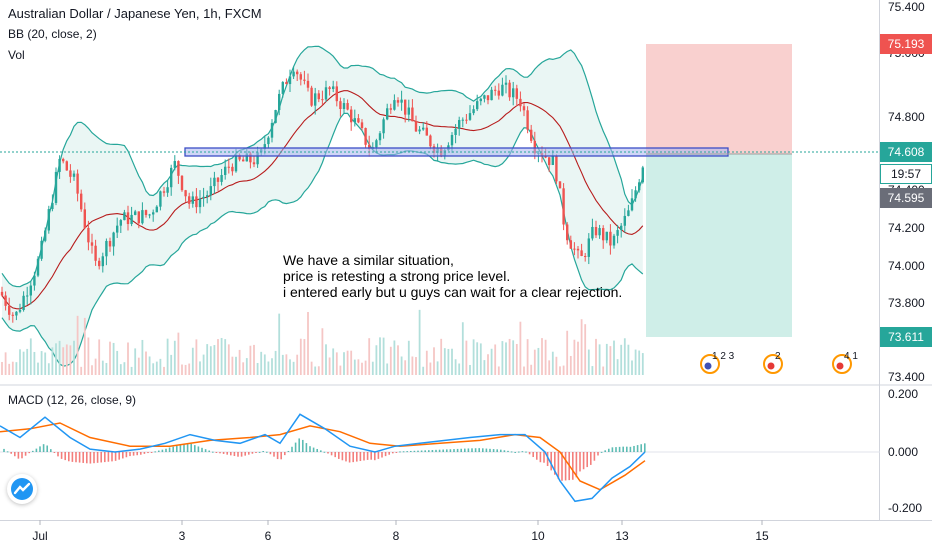  What do you see at coordinates (719, 245) in the screenshot?
I see `take-profit-zone` at bounding box center [719, 245].